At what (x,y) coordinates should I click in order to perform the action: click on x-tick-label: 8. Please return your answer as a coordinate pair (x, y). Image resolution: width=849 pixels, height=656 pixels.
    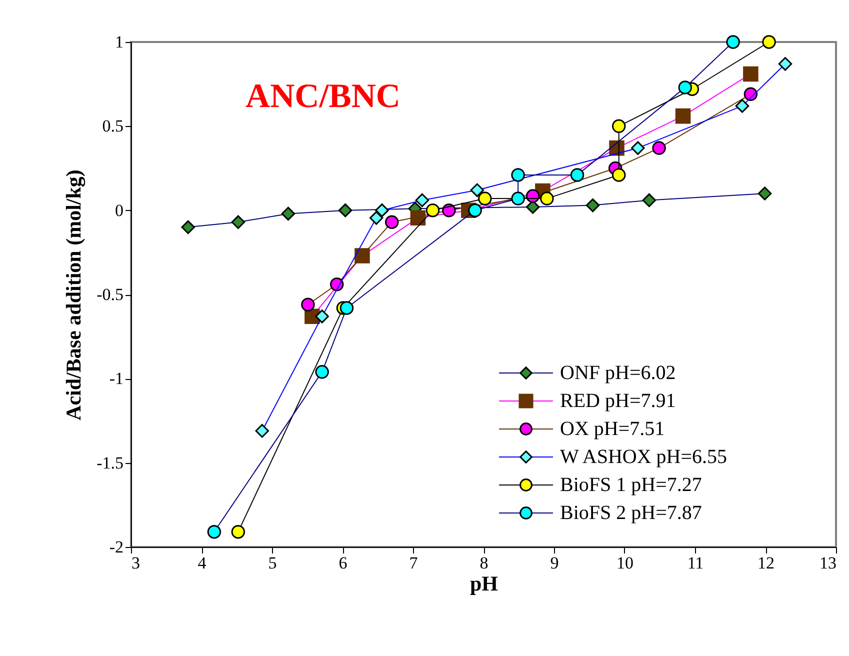
    Looking at the image, I should click on (484, 563).